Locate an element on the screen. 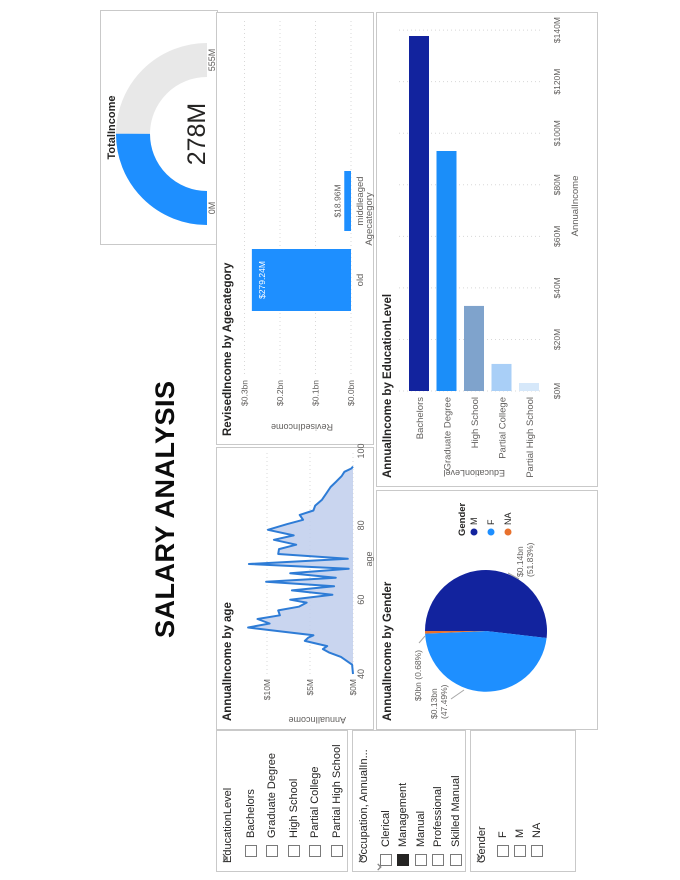  slicer-item-label: Manual is located at coordinates (420, 828).